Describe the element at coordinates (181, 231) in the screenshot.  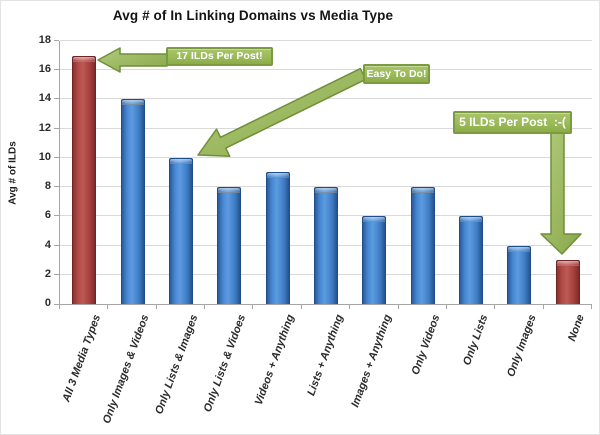
I see `bar-only-lists-images` at that location.